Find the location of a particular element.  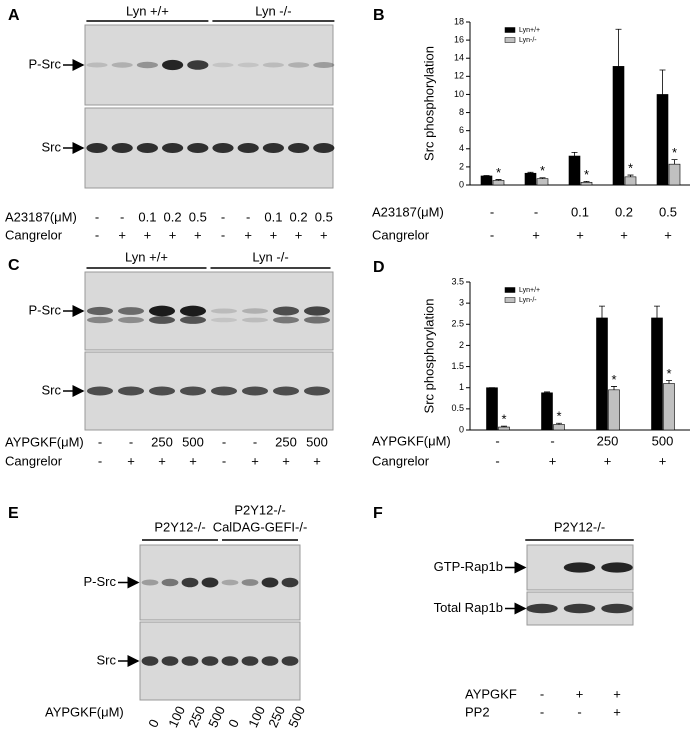

legend-label: Lyn-/- is located at coordinates (528, 40).